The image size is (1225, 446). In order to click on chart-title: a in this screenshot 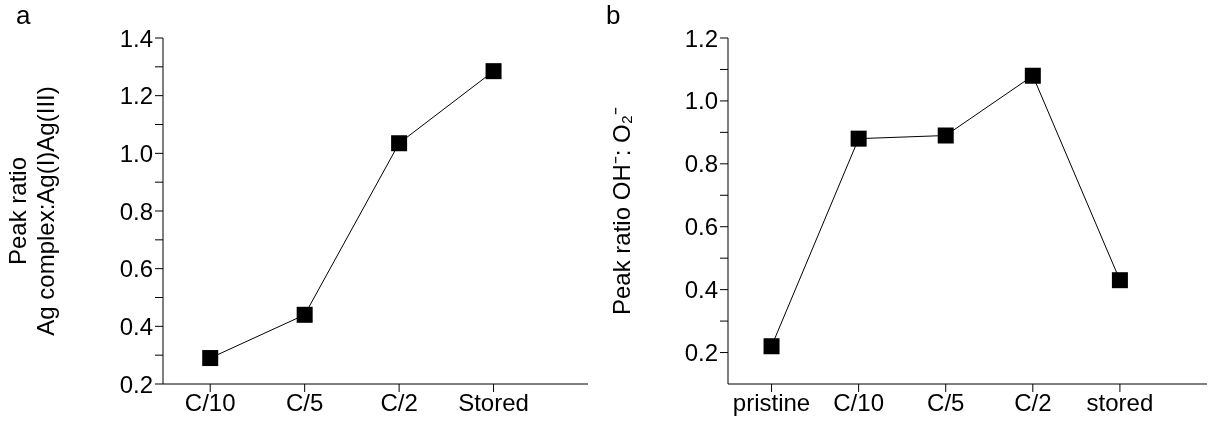, I will do `click(23, 15)`.